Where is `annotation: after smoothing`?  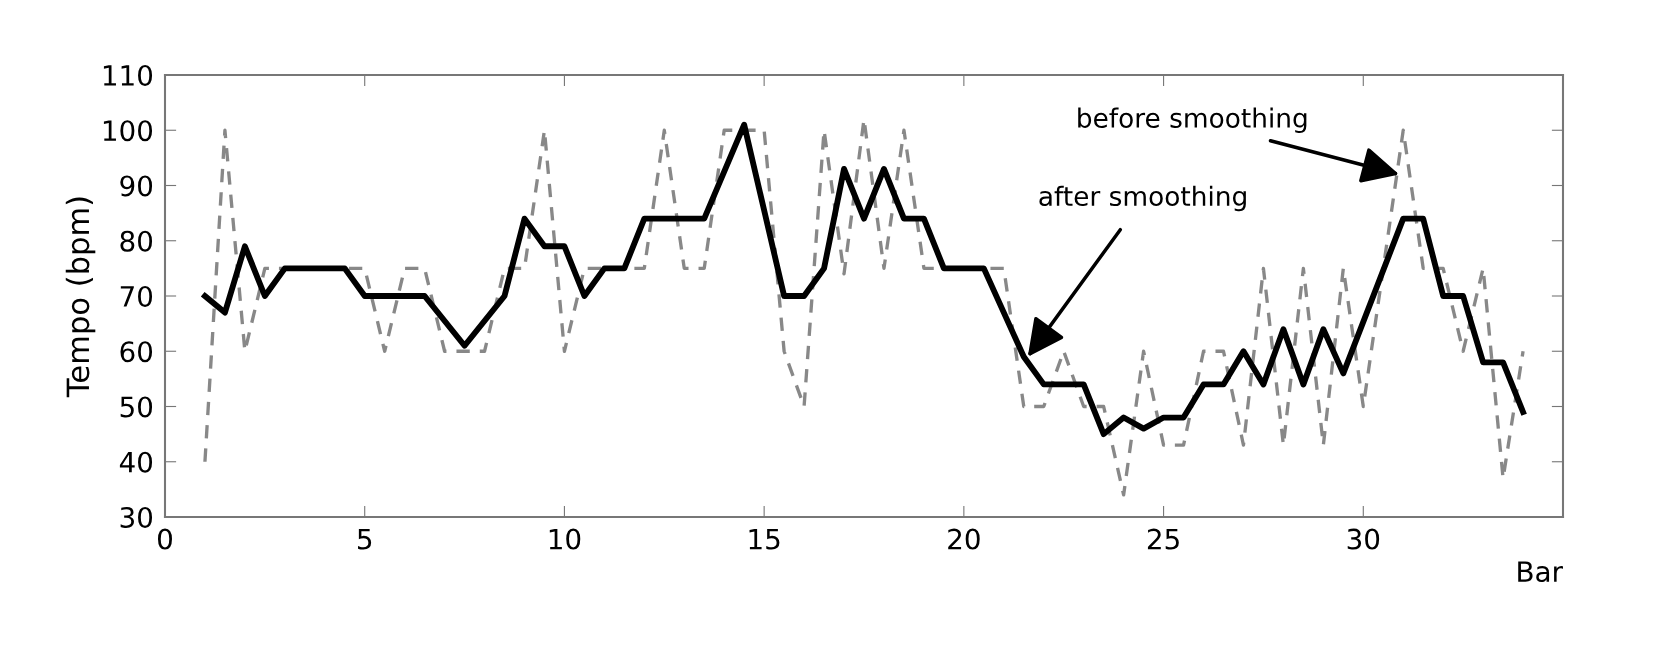 annotation: after smoothing is located at coordinates (1142, 198).